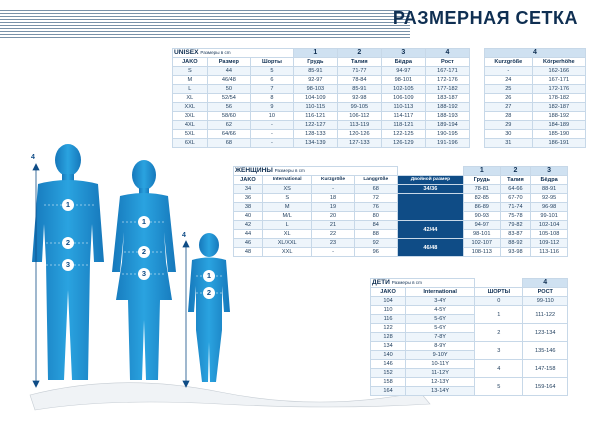 This screenshot has height=426, width=604. Describe the element at coordinates (508, 107) in the screenshot. I see `table-cell: 27` at that location.